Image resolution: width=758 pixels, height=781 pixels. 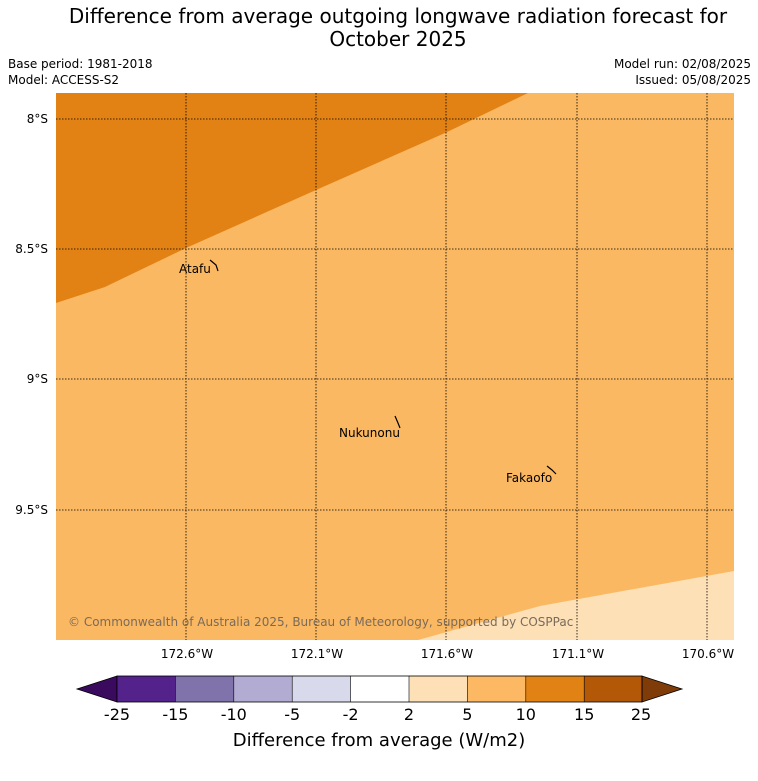 I want to click on colorbar-tick: -2, so click(x=351, y=714).